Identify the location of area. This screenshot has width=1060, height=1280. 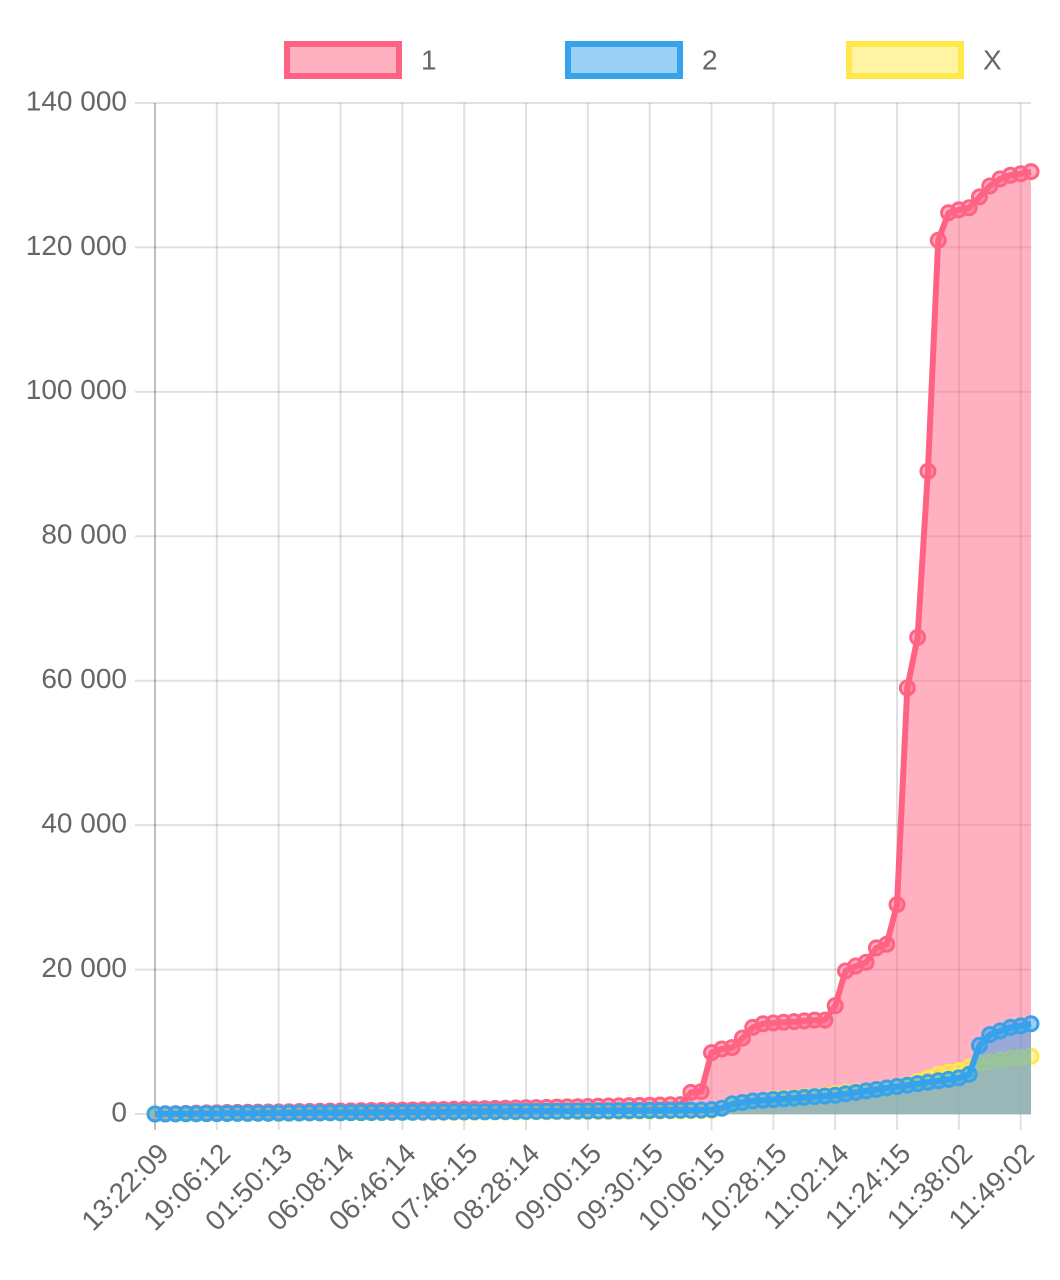
(593, 1068).